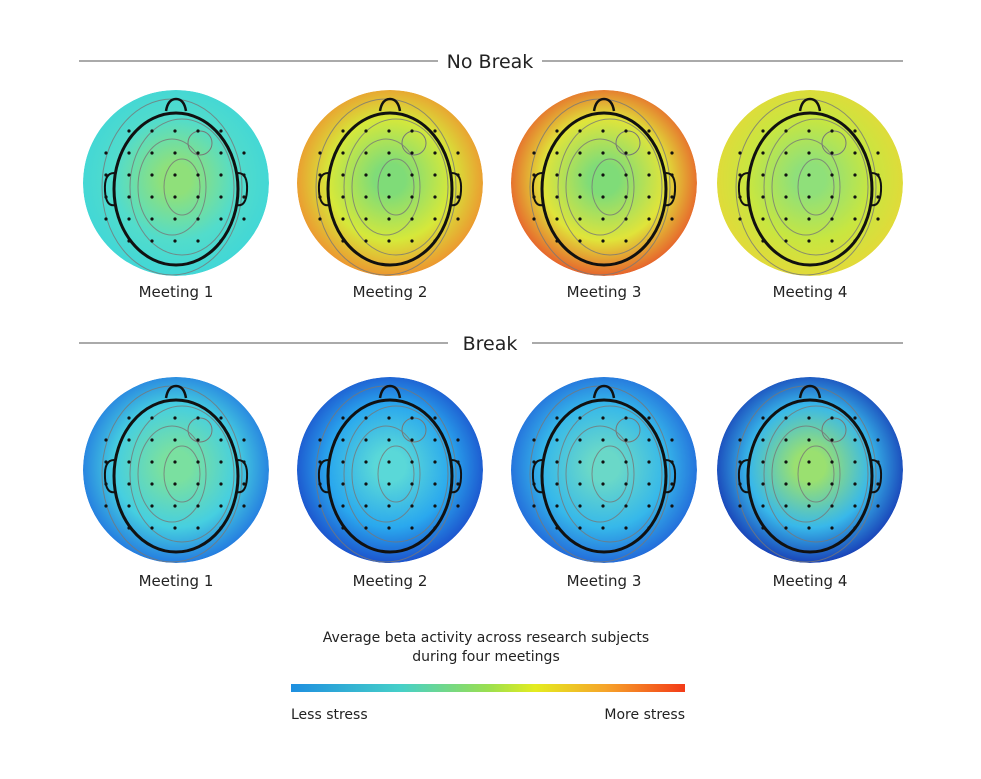  I want to click on topomap, so click(390, 470).